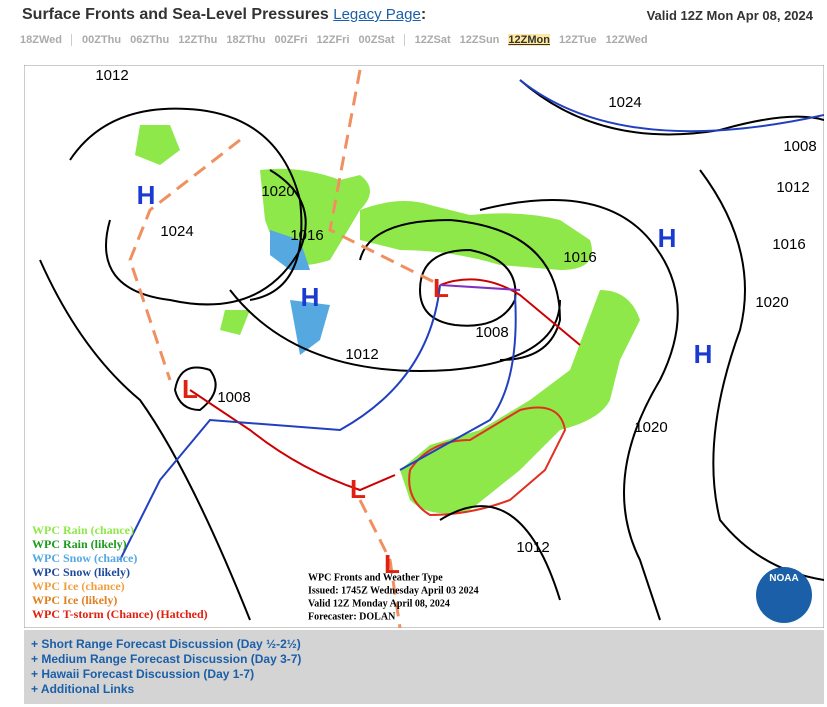  Describe the element at coordinates (246, 40) in the screenshot. I see `time-tab: 18ZThu` at that location.